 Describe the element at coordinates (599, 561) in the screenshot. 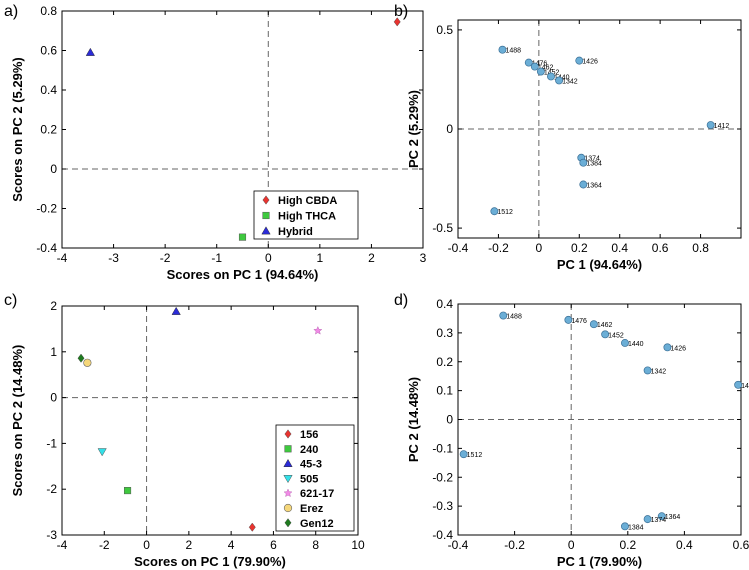

I see `x-axis-label: PC 1 (79.90%)` at that location.